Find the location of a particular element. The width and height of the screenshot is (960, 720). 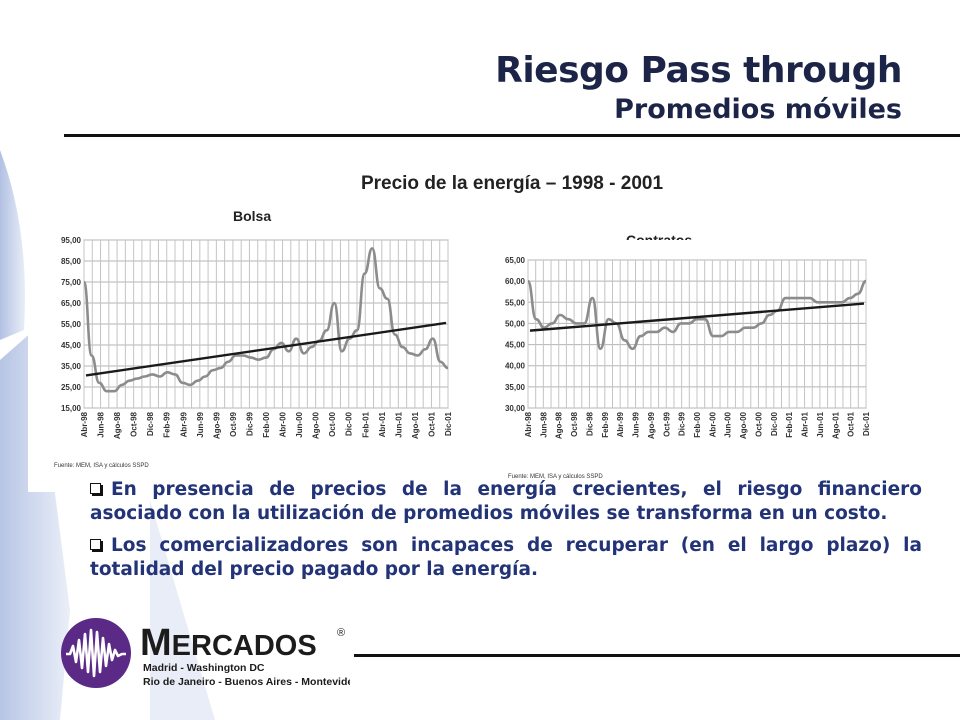

bolsa-xtick-label: Jun-99 is located at coordinates (200, 424).